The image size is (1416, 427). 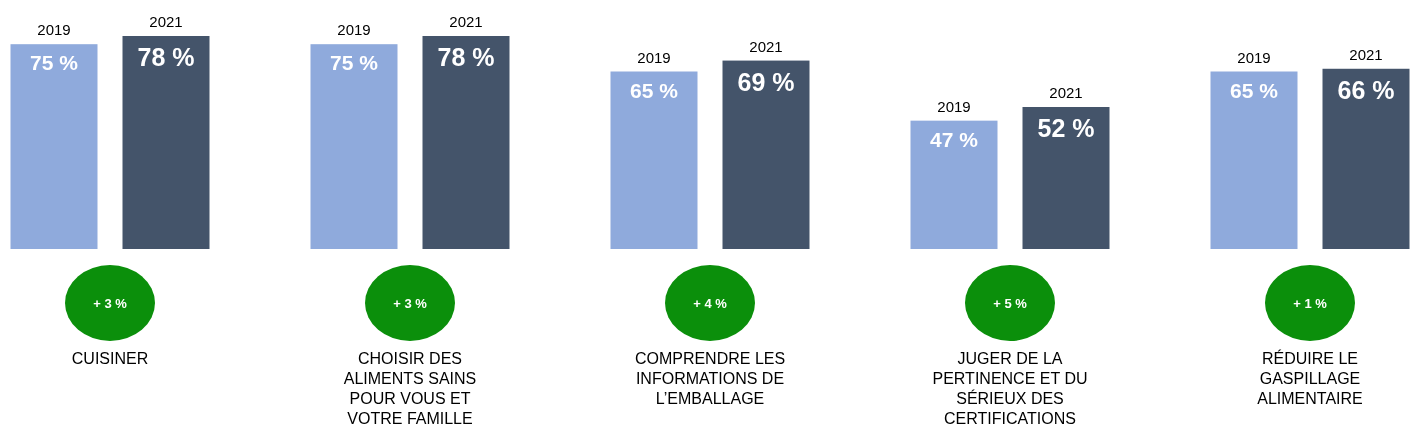 What do you see at coordinates (1366, 54) in the screenshot?
I see `series-label: 2021` at bounding box center [1366, 54].